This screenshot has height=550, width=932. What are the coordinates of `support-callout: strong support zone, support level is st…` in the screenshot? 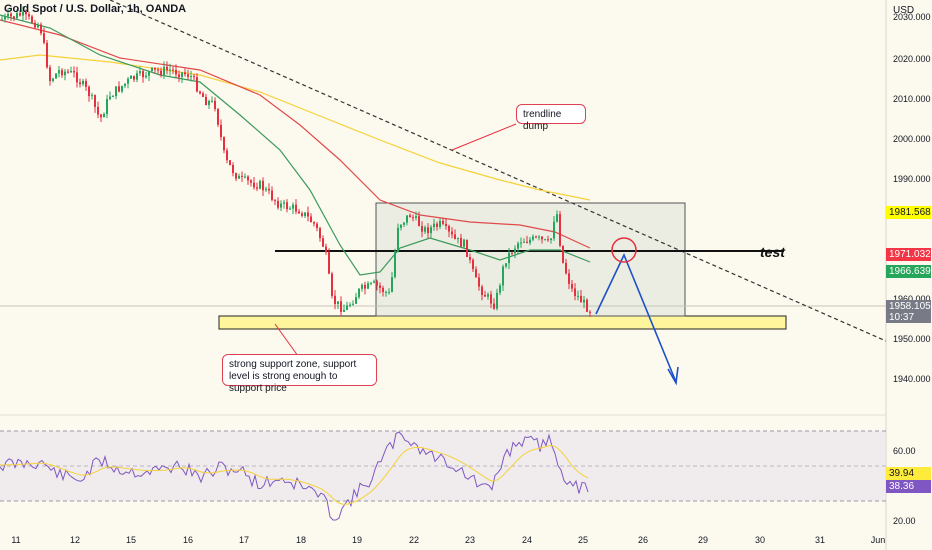 It's located at (299, 374).